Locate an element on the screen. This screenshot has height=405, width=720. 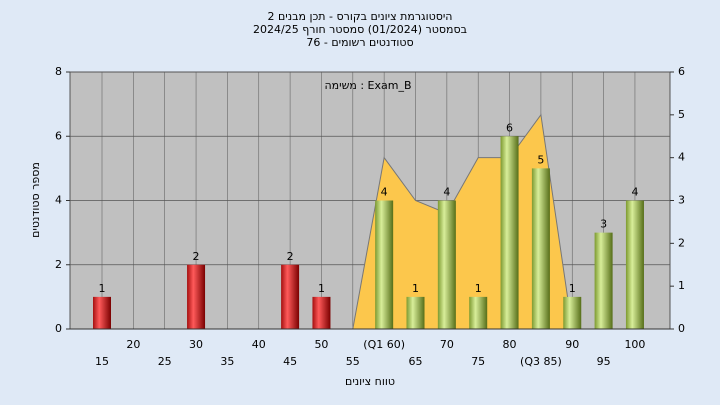
x-tick-label: 50 is located at coordinates (321, 344).